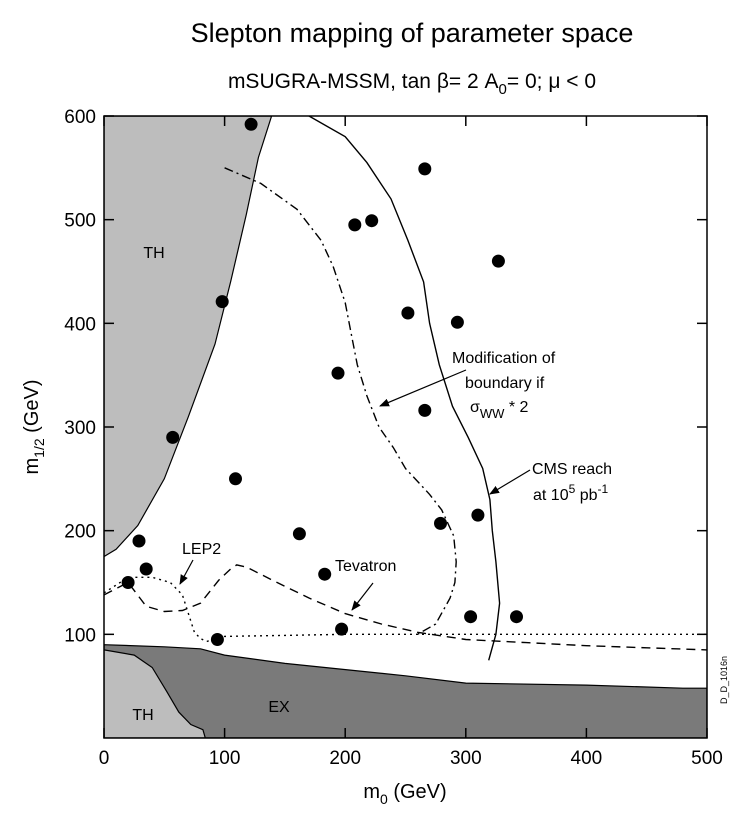  Describe the element at coordinates (80, 532) in the screenshot. I see `y-tick-label: 200` at that location.